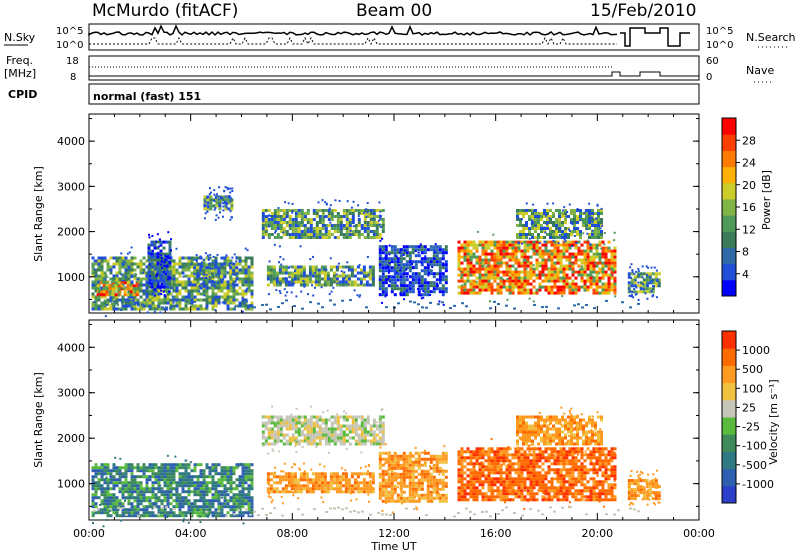  Describe the element at coordinates (191, 533) in the screenshot. I see `x-tick-label: 04:00` at that location.